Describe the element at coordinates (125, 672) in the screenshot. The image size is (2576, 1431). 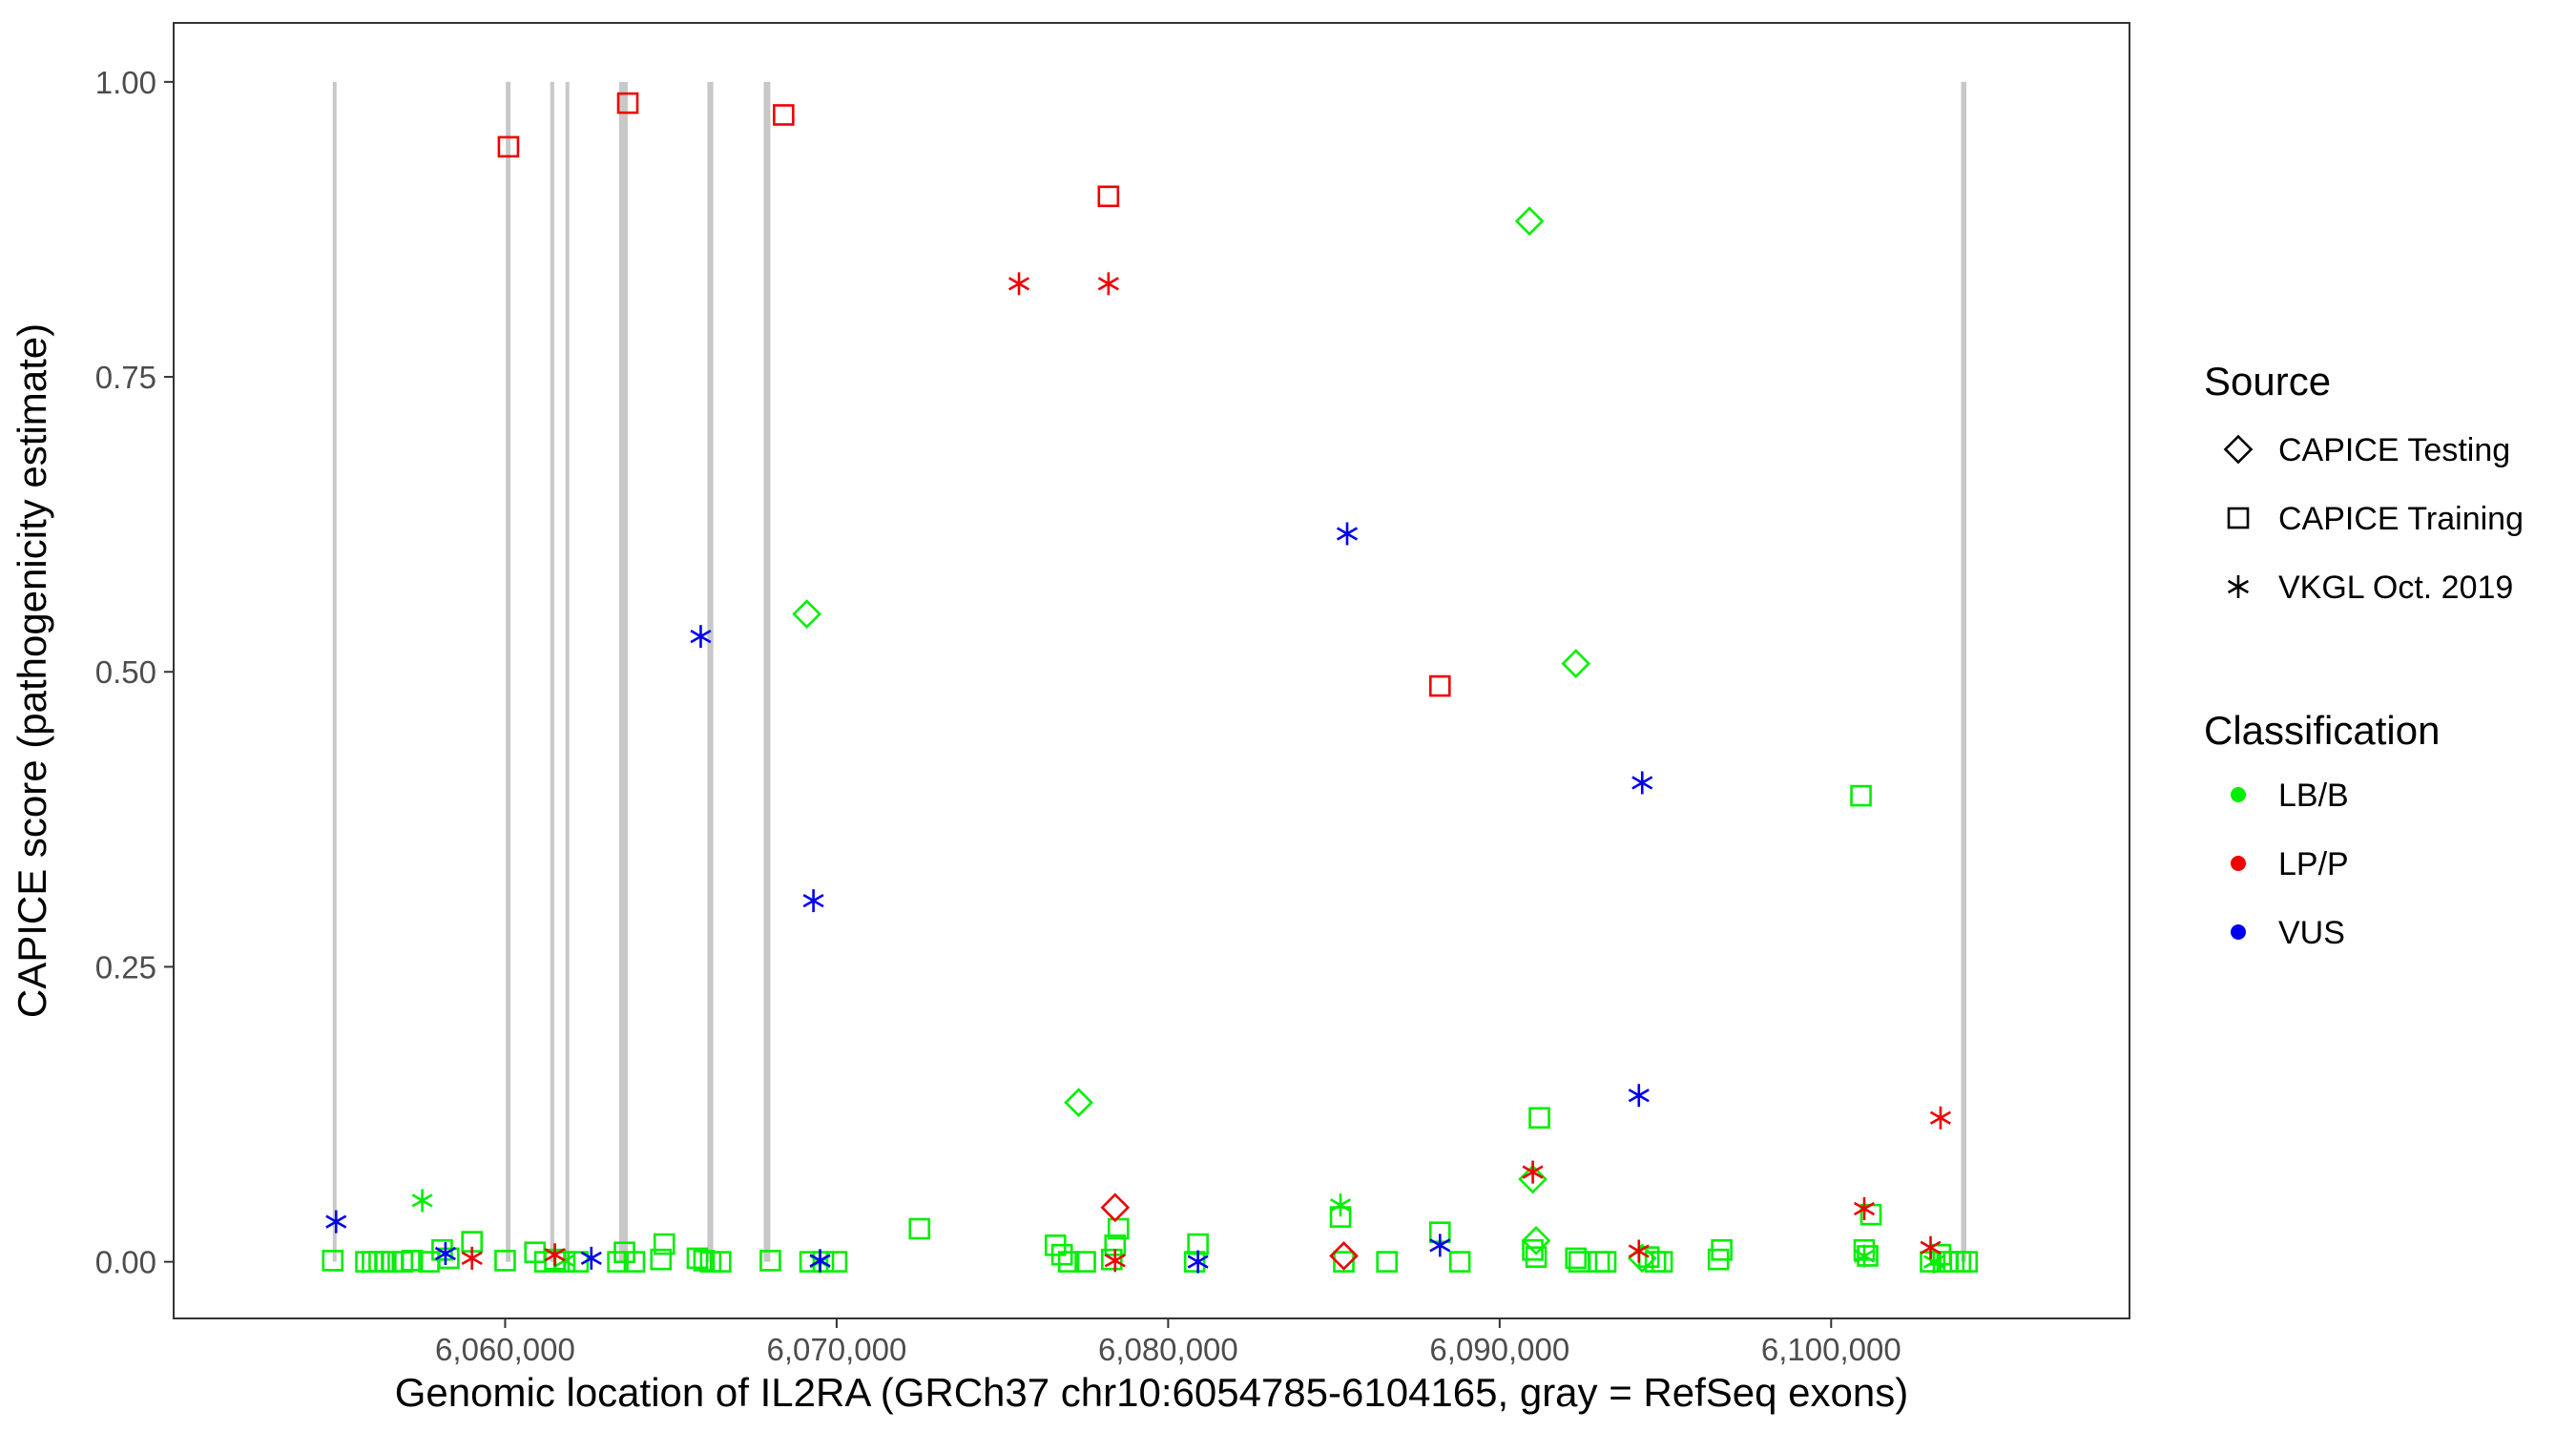
I see `y-tick-label: 0.50` at that location.